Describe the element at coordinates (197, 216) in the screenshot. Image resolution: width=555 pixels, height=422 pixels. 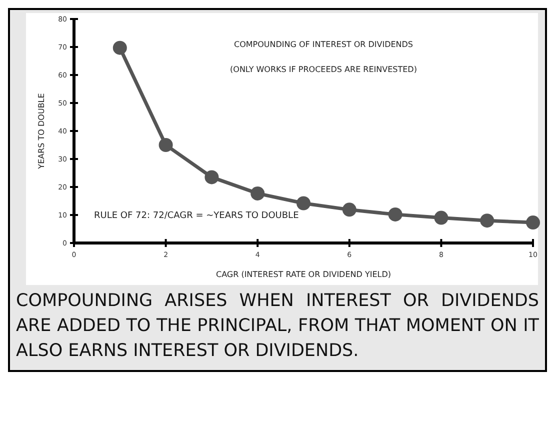
I see `annotation: RULE OF 72: 72/CAGR = ~YEARS TO DOUBLE` at that location.